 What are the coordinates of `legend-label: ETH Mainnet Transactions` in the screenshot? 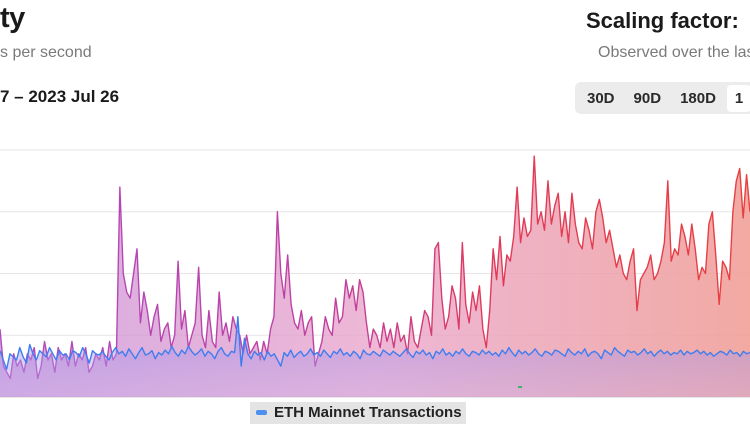 It's located at (368, 412).